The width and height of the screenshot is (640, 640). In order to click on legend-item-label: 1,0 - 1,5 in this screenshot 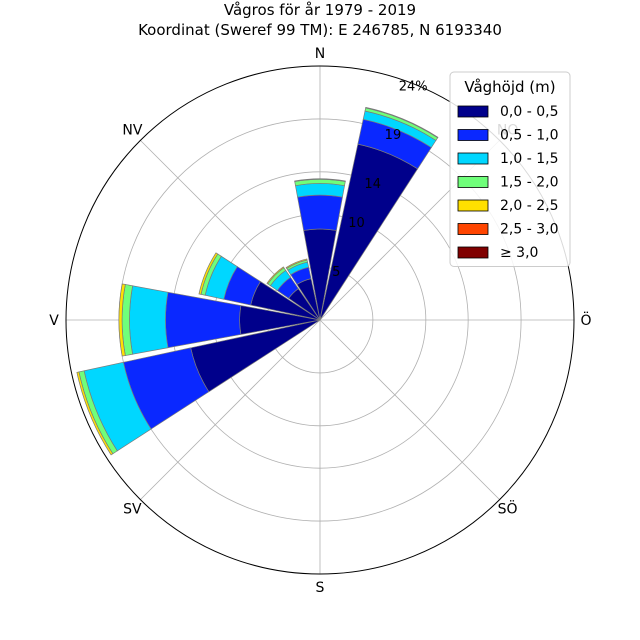, I will do `click(529, 159)`.